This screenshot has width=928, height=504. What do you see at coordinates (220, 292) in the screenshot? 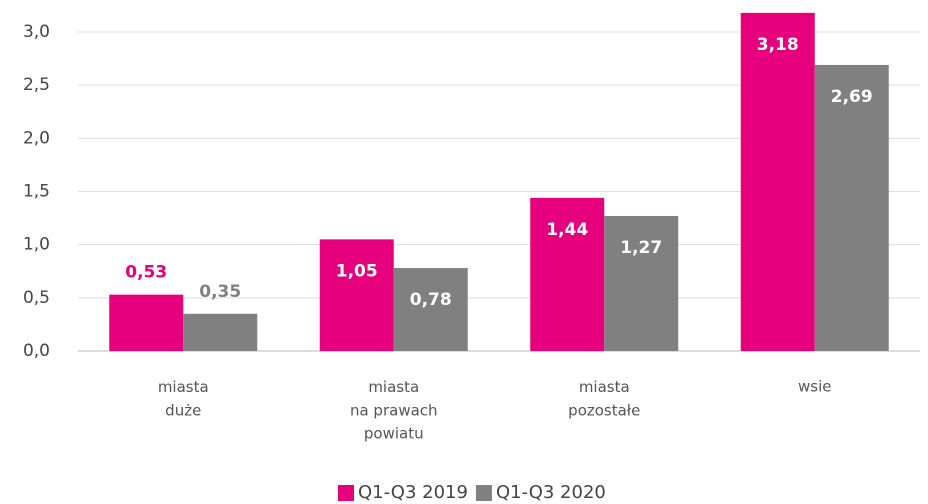
I see `data-label: 0,35` at bounding box center [220, 292].